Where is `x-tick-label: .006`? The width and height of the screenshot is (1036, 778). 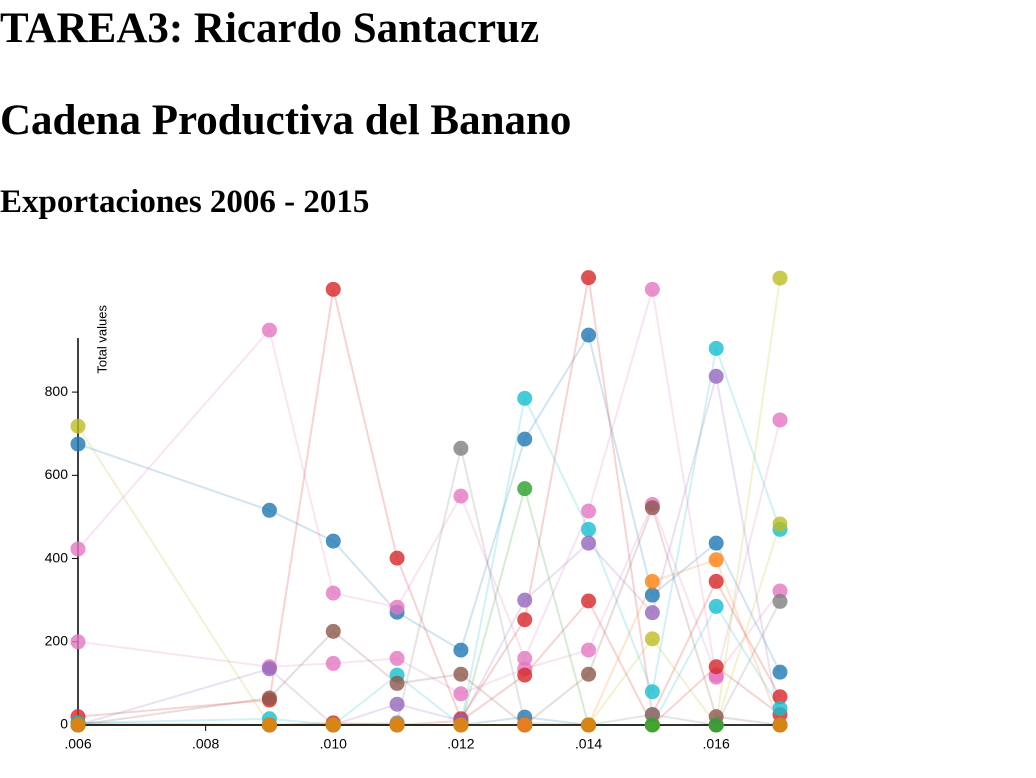
x-tick-label: .006 is located at coordinates (77, 744).